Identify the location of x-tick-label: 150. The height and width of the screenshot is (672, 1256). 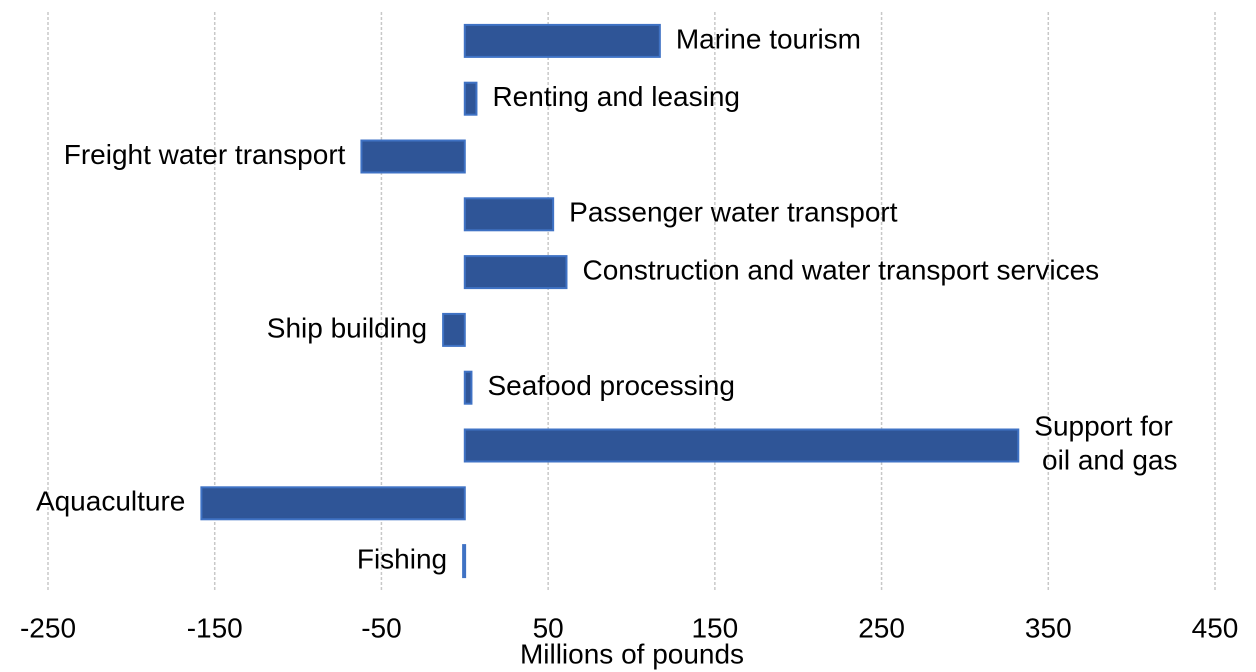
(714, 627).